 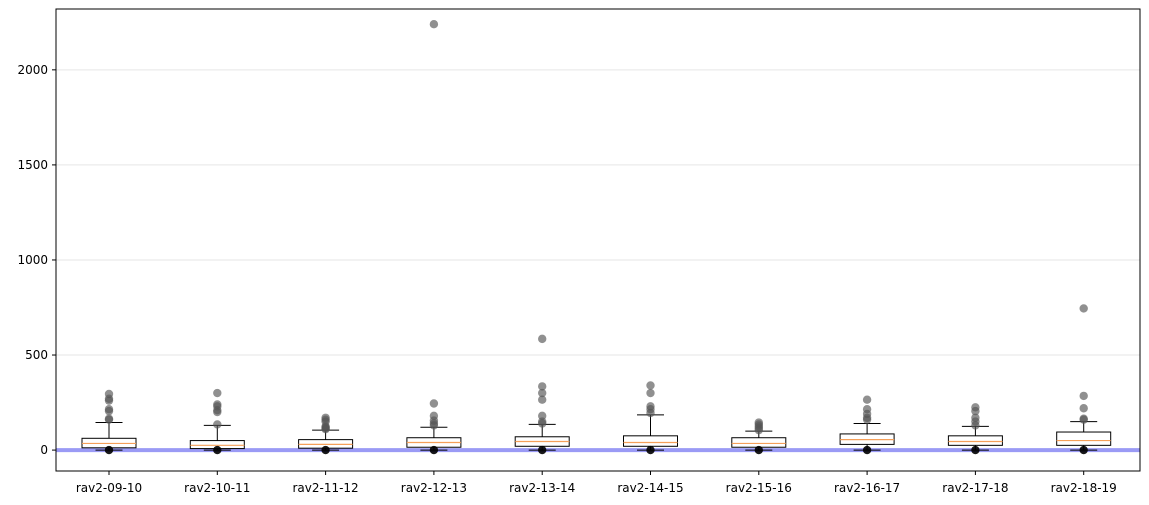 What do you see at coordinates (109, 488) in the screenshot?
I see `x-tick-label: rav2-09-10` at bounding box center [109, 488].